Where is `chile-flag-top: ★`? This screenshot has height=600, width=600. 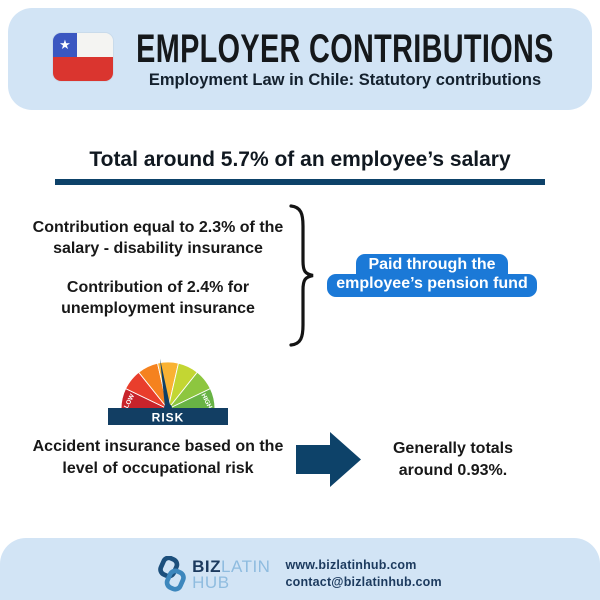 chile-flag-top: ★ is located at coordinates (83, 45).